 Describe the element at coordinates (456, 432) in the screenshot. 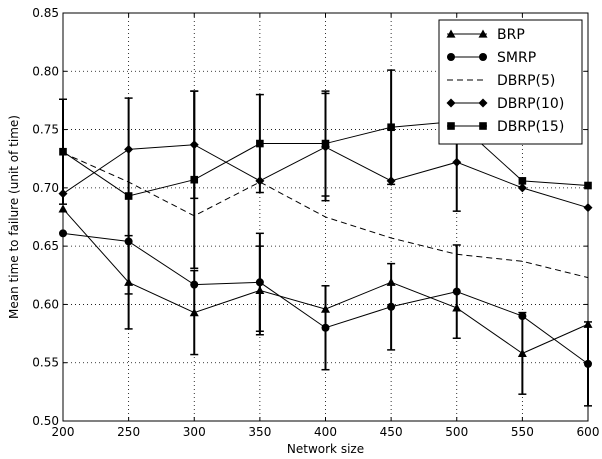

I see `x-tick-label: 500` at that location.